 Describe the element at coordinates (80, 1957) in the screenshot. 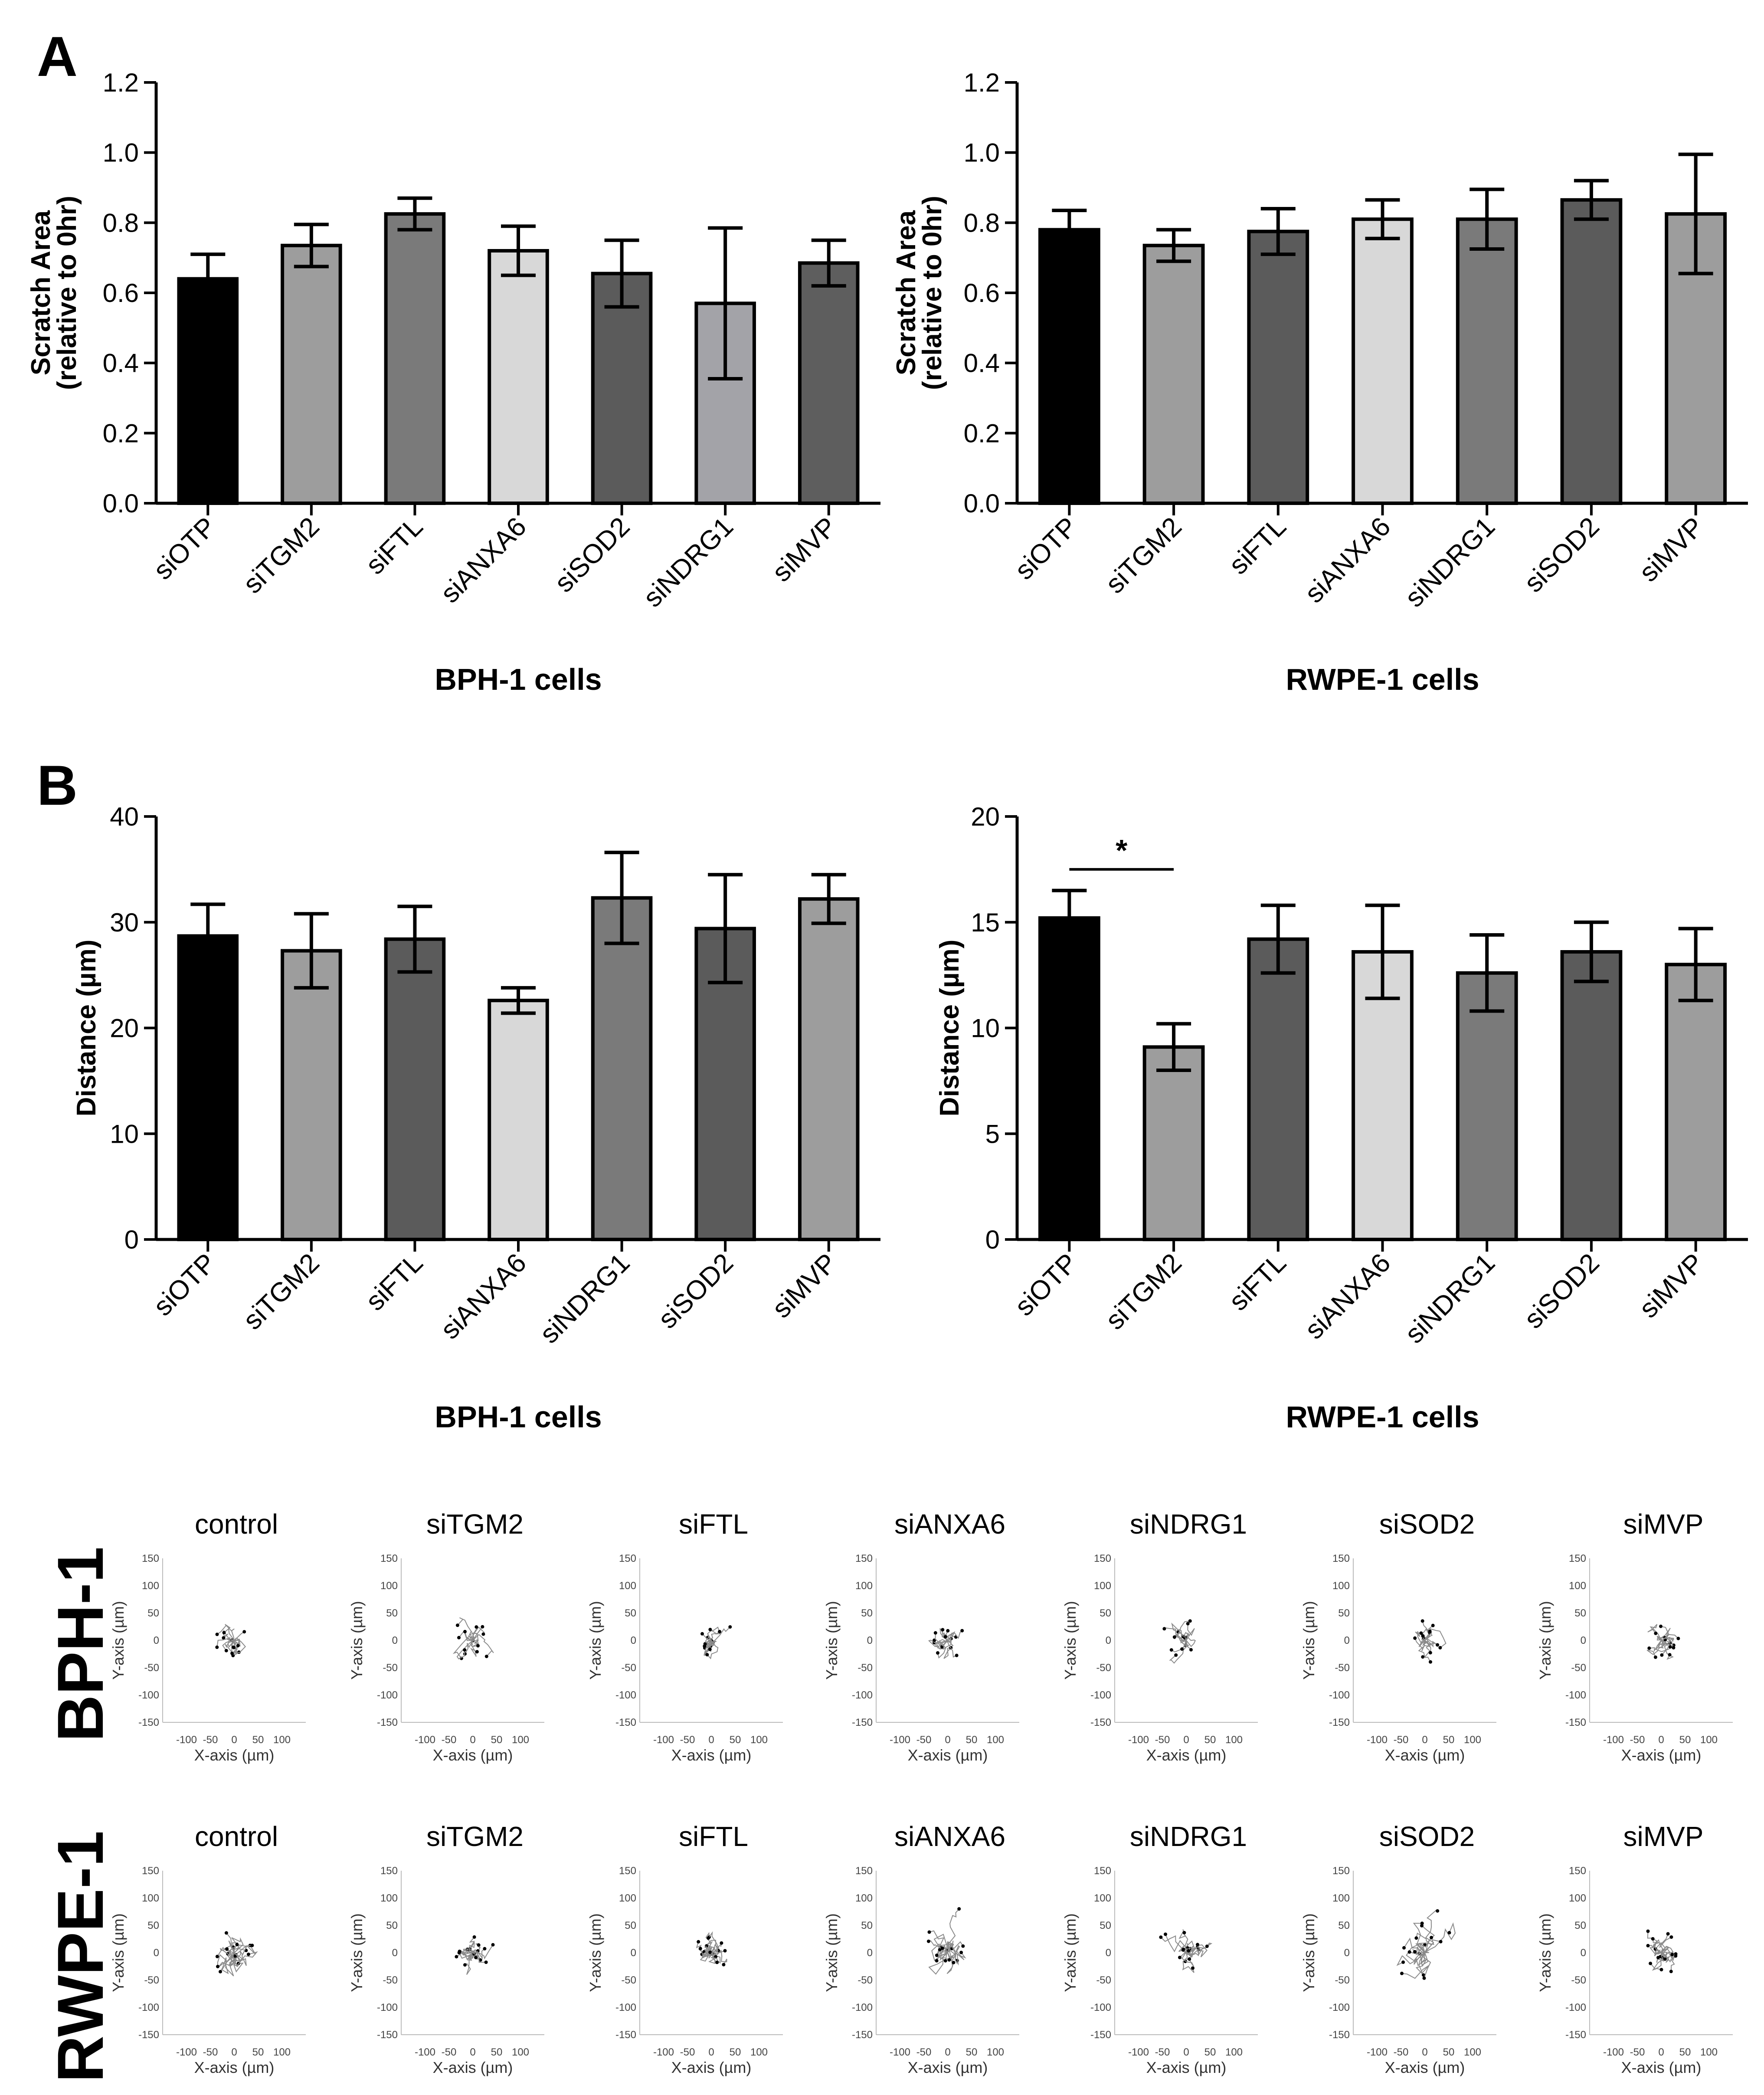

I see `row-label-RWPE-1: RWPE-1` at that location.